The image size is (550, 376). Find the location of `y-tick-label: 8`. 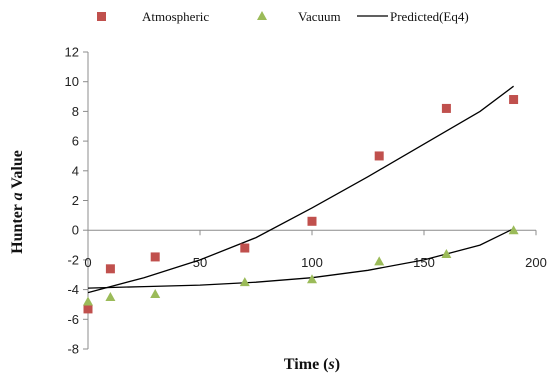

y-tick-label: 8 is located at coordinates (75, 111).